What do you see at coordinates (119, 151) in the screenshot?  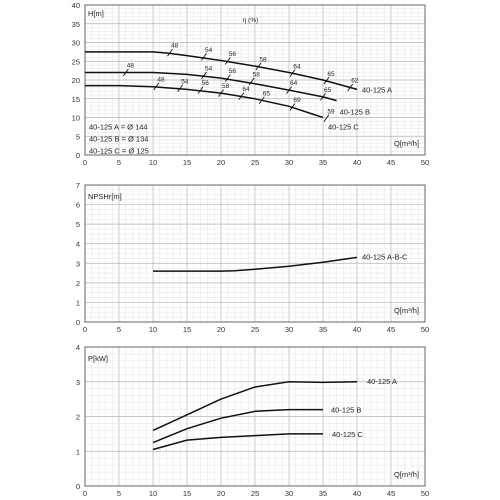 I see `diameter-note: 40-125 C = Ø 125` at bounding box center [119, 151].